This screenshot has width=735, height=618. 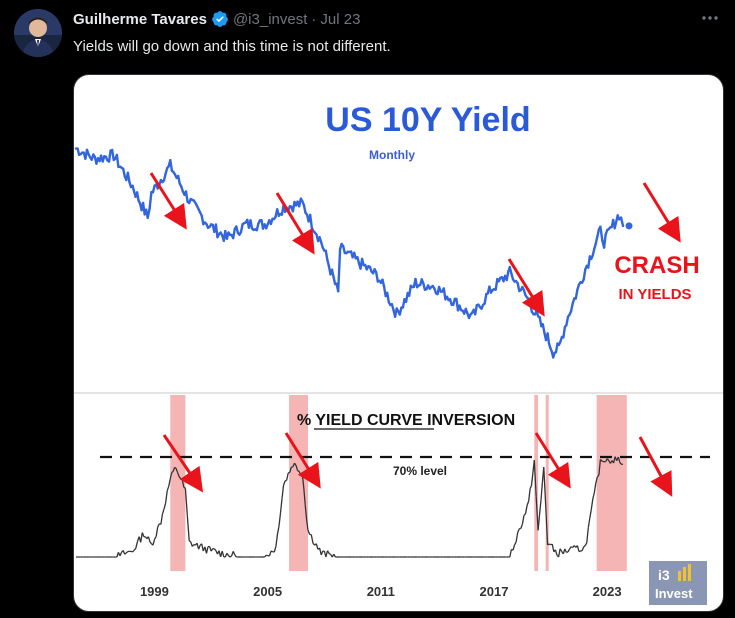 What do you see at coordinates (678, 583) in the screenshot?
I see `i3-invest-logo: i3 Invest` at bounding box center [678, 583].